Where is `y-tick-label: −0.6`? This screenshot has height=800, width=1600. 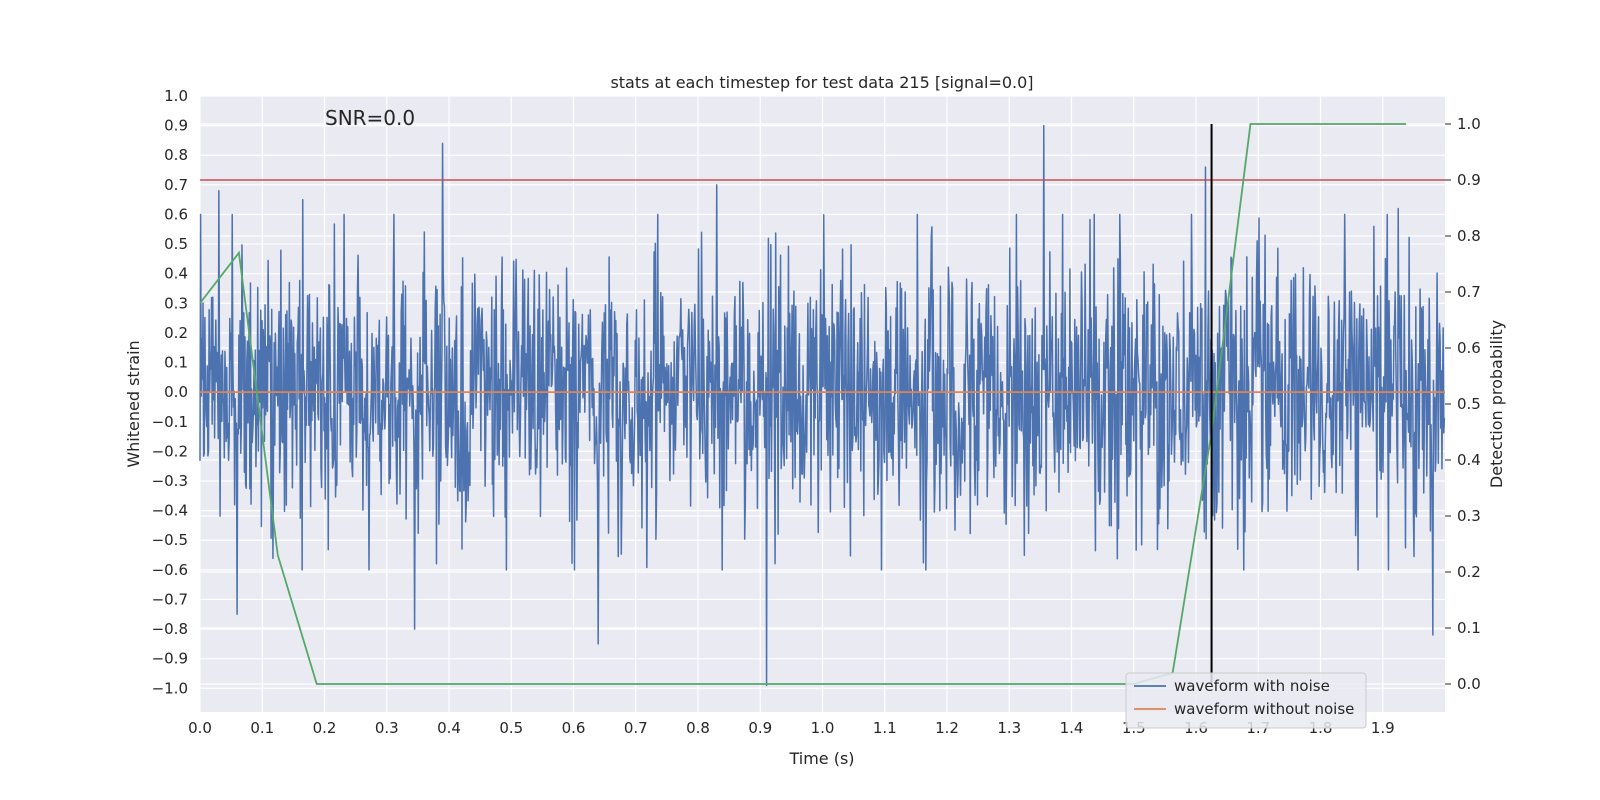 y-tick-label: −0.6 is located at coordinates (170, 570).